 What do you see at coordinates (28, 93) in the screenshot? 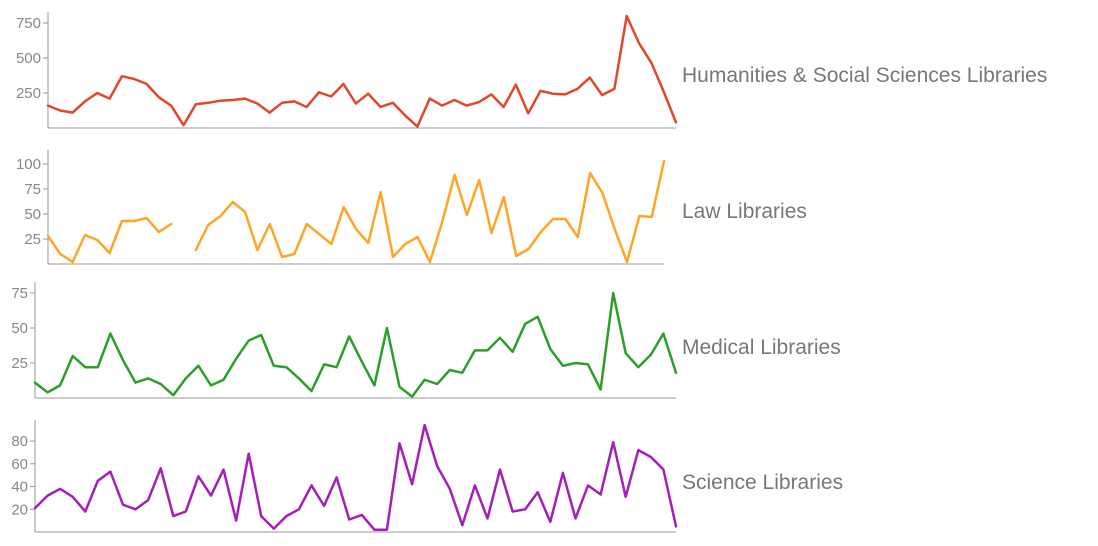
I see `y-tick-label: 250` at bounding box center [28, 93].